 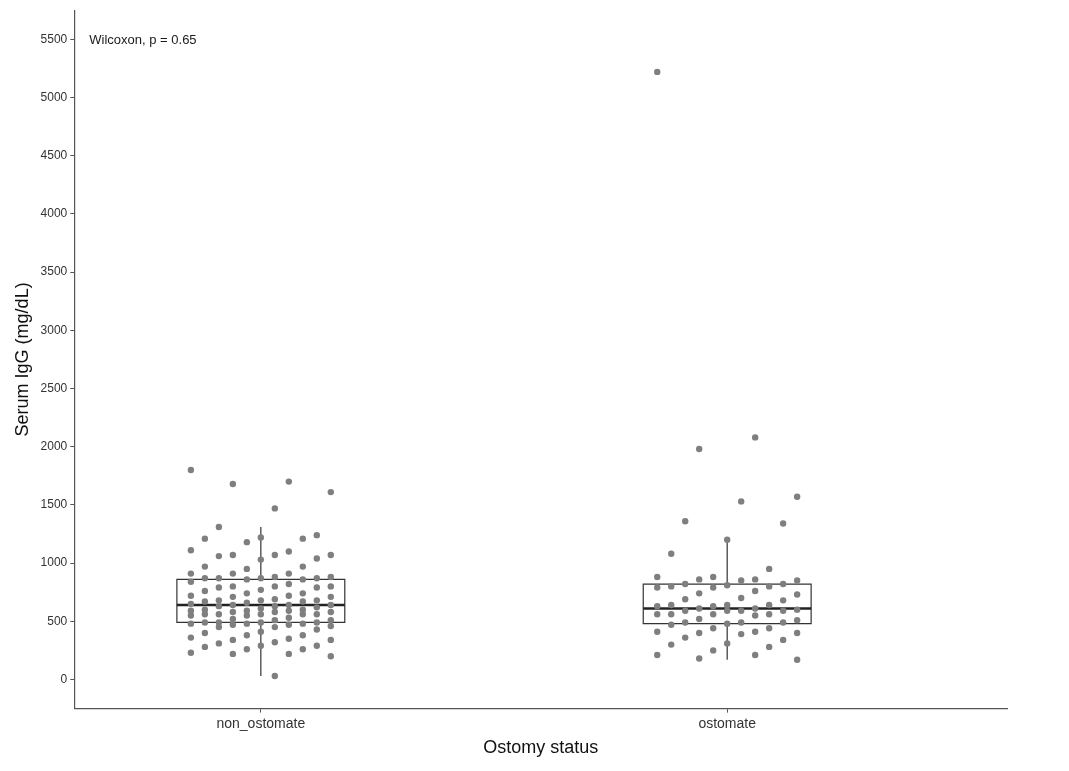 I want to click on y-tick-label: 5500, so click(x=54, y=38).